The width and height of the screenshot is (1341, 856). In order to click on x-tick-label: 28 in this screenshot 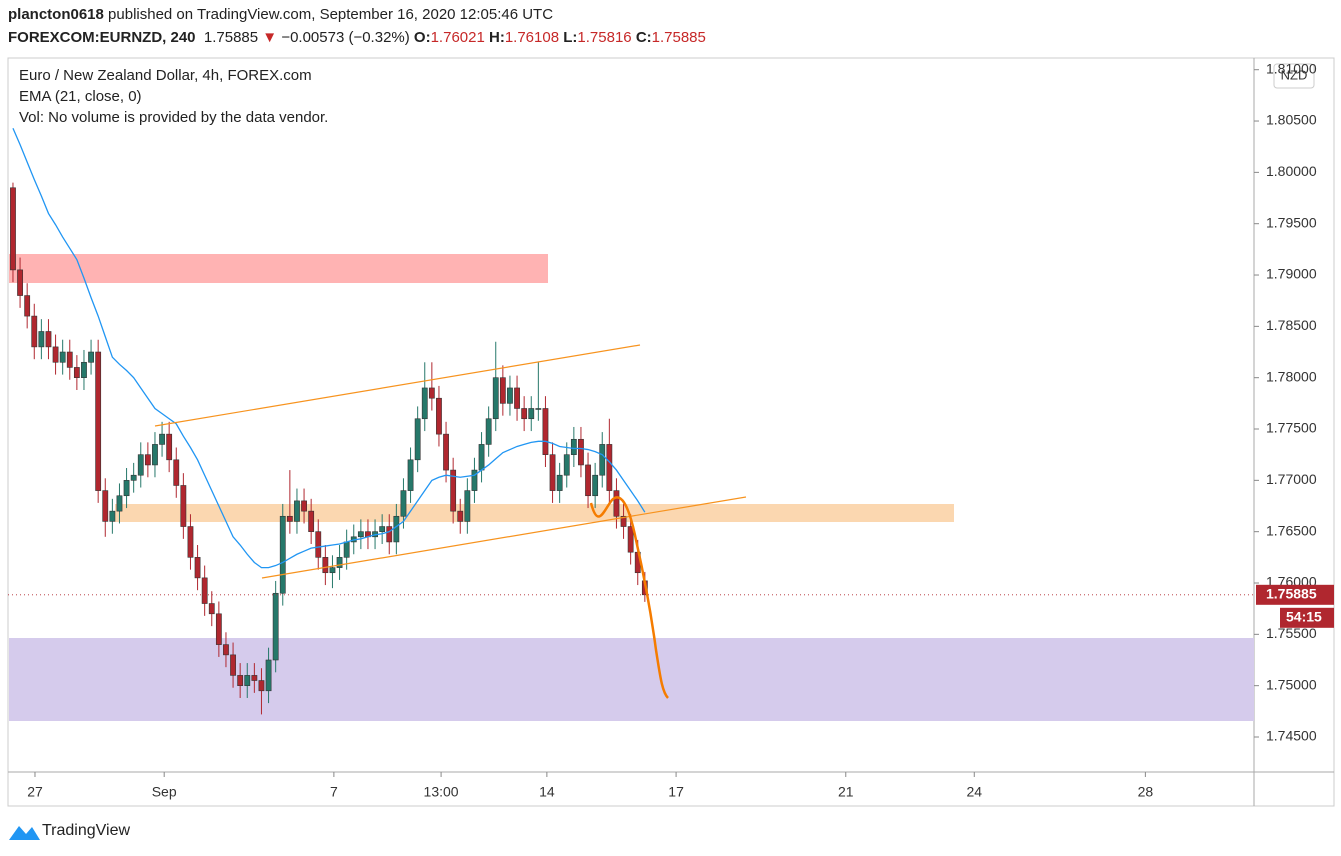, I will do `click(1146, 792)`.